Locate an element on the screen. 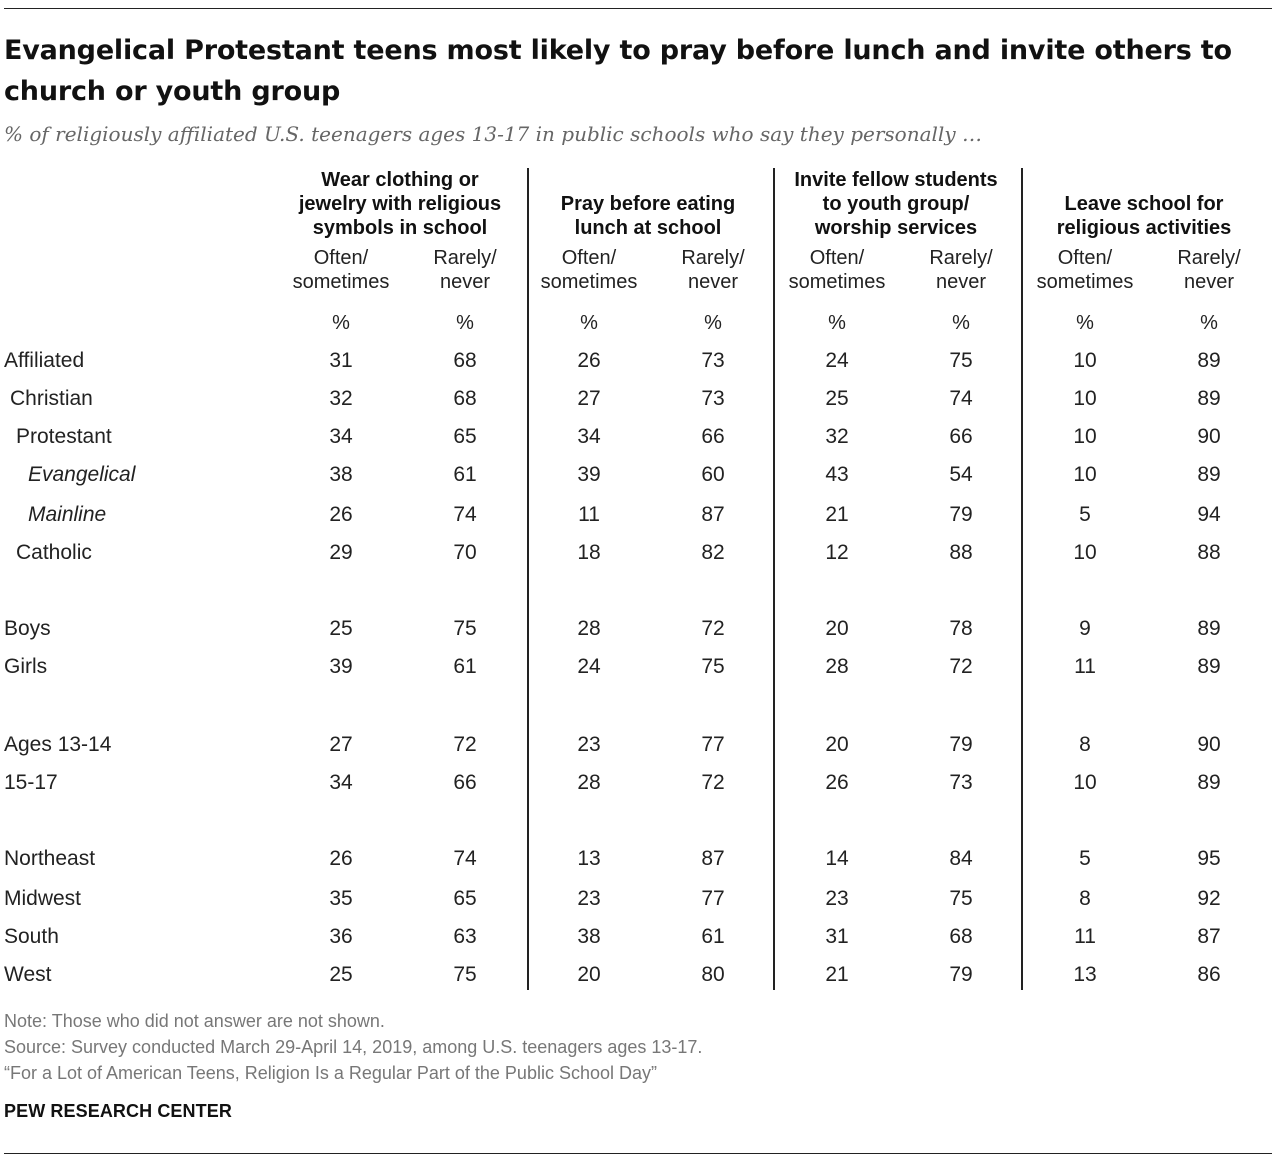  table-cell-value: 73 is located at coordinates (961, 782).